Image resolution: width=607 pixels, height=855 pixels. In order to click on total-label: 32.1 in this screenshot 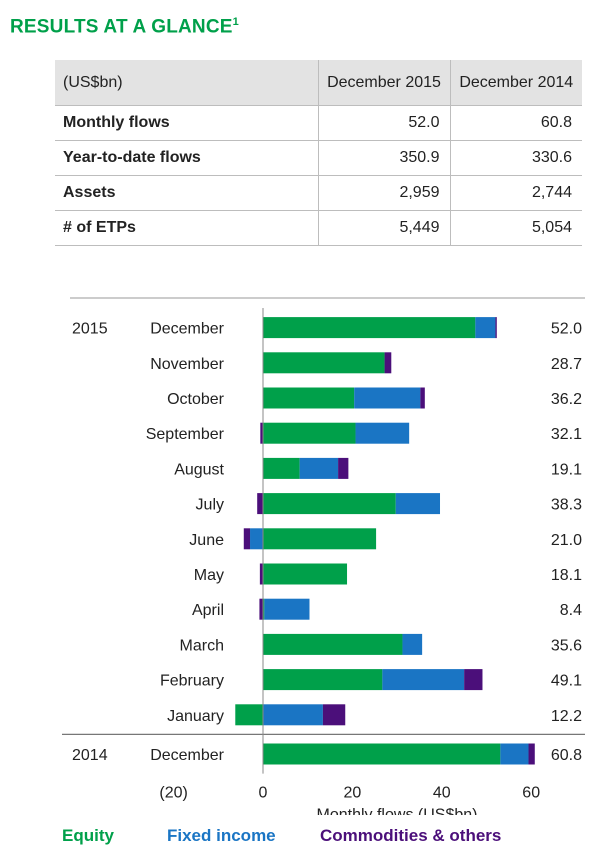, I will do `click(566, 434)`.